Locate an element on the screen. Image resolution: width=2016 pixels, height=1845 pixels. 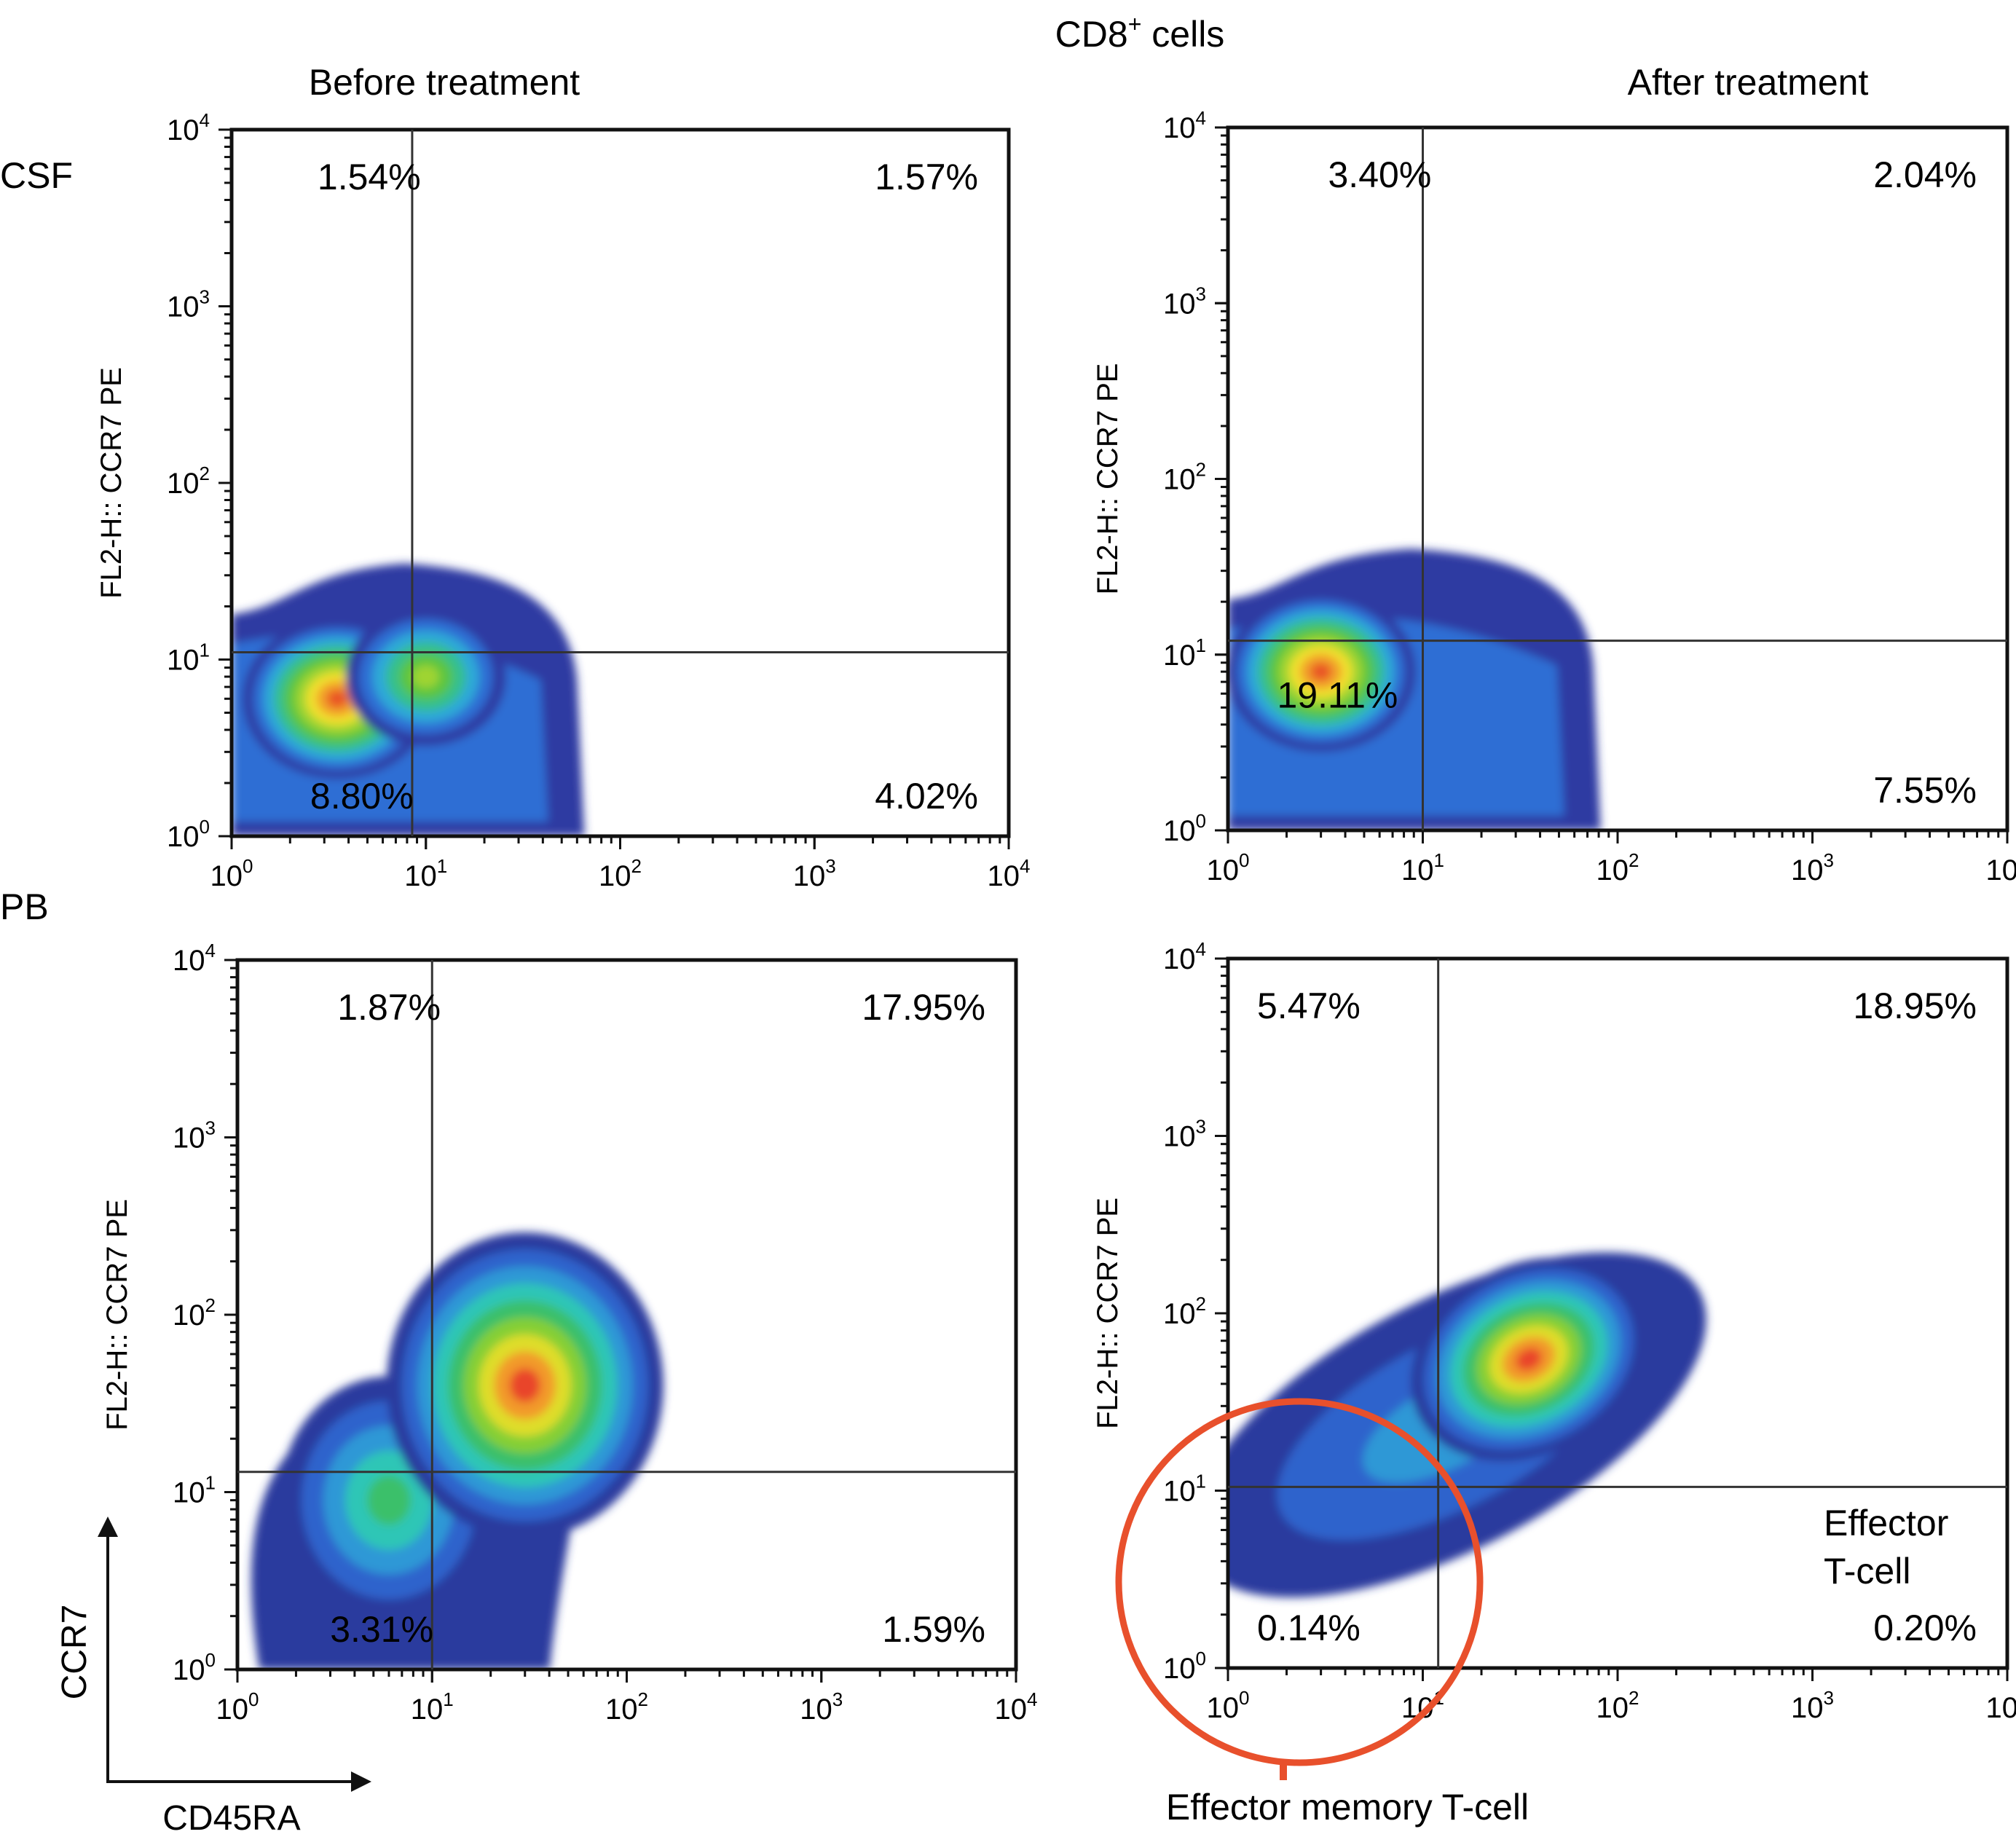
quadrant-upper-left: 5.47% is located at coordinates (1309, 1006).